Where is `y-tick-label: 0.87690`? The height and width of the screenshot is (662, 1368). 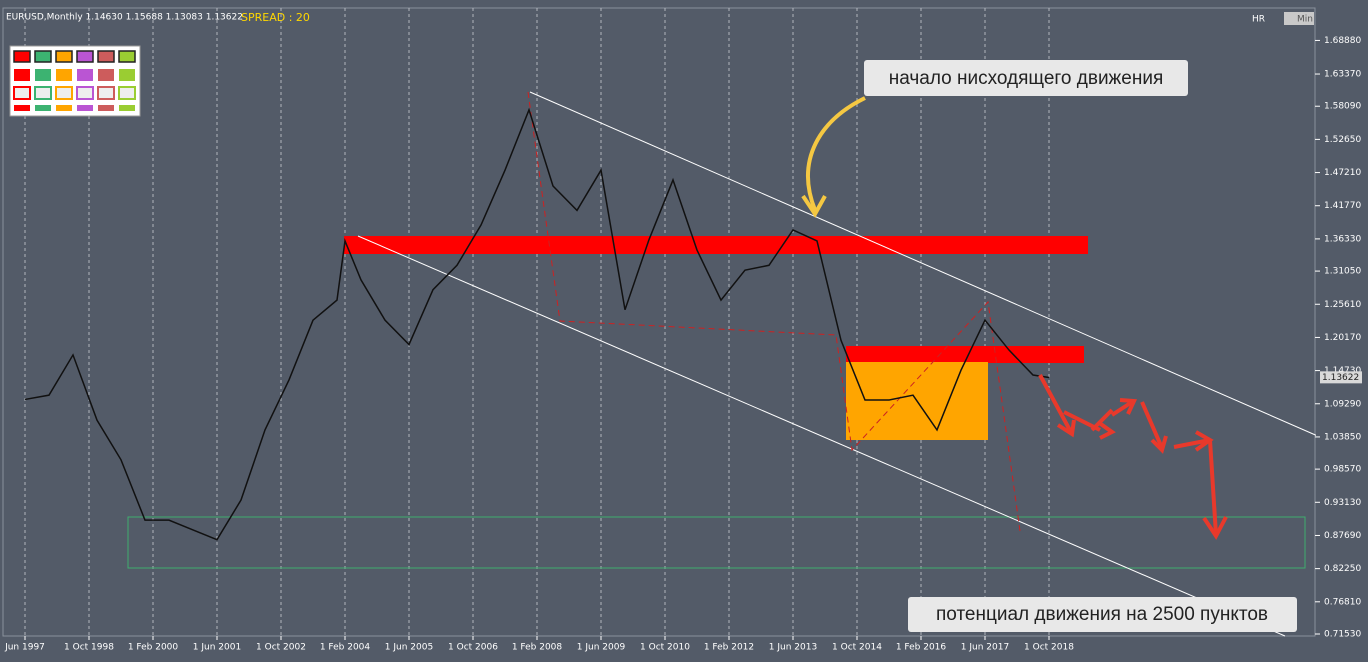
y-tick-label: 0.87690 is located at coordinates (1342, 536).